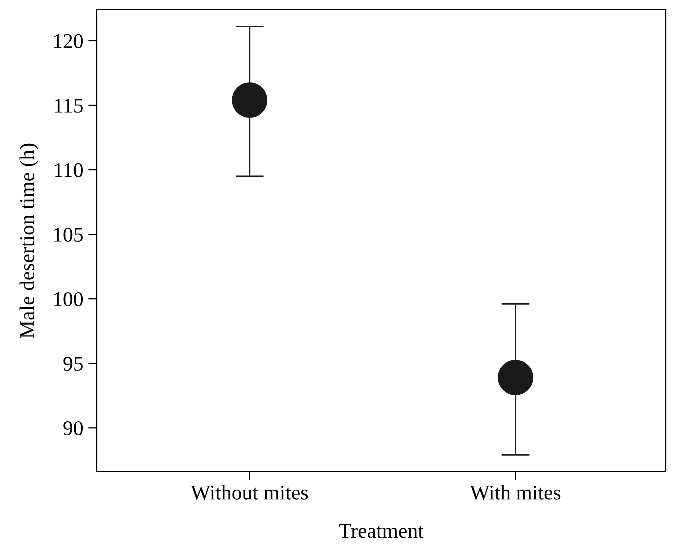 The height and width of the screenshot is (553, 673). Describe the element at coordinates (74, 428) in the screenshot. I see `y-tick-label: 90` at that location.